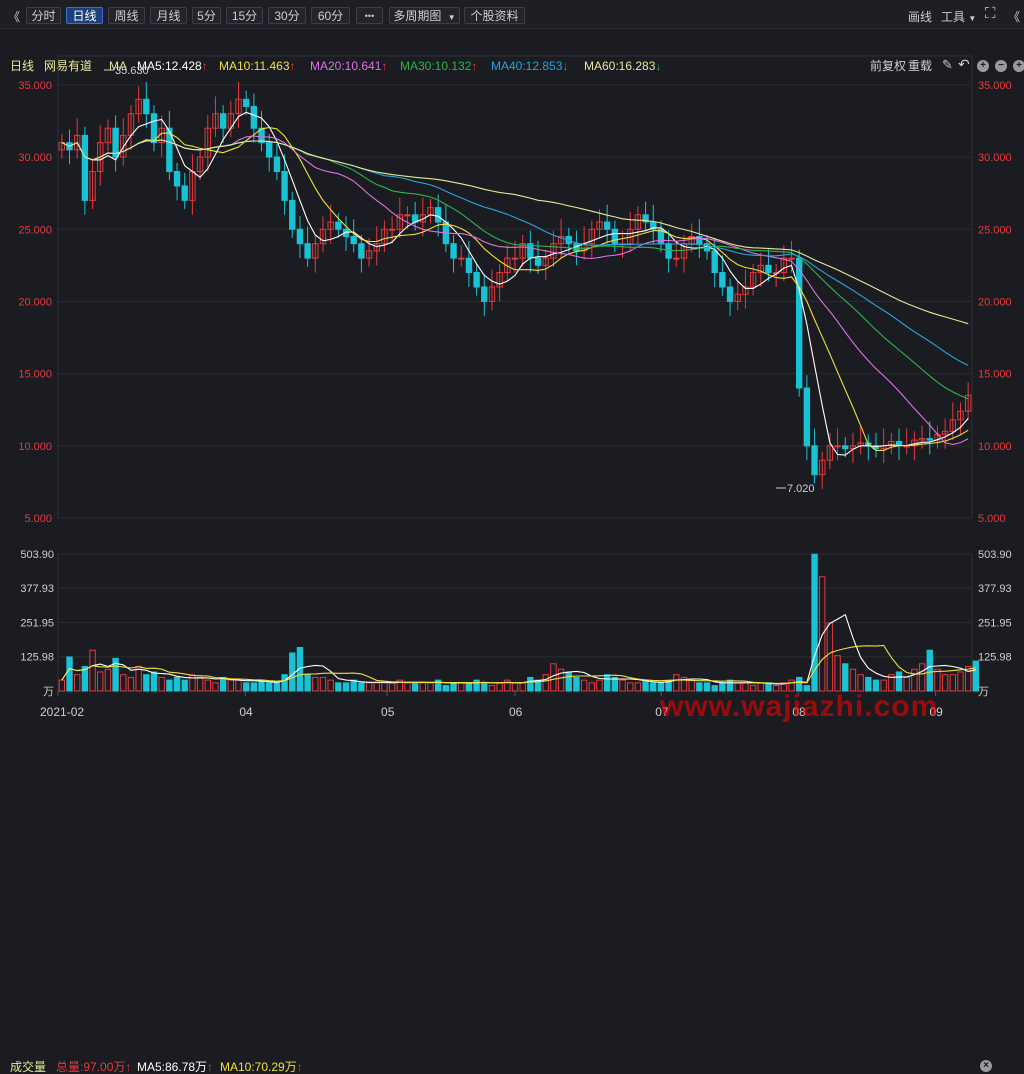 The width and height of the screenshot is (1024, 1074). I want to click on ma40-value: MA40:12.853↓, so click(530, 66).